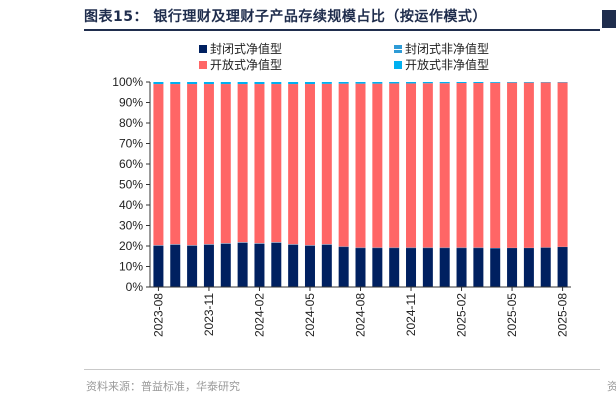  I want to click on source-note: 资料来源：普益标准，华泰研究, so click(163, 386).